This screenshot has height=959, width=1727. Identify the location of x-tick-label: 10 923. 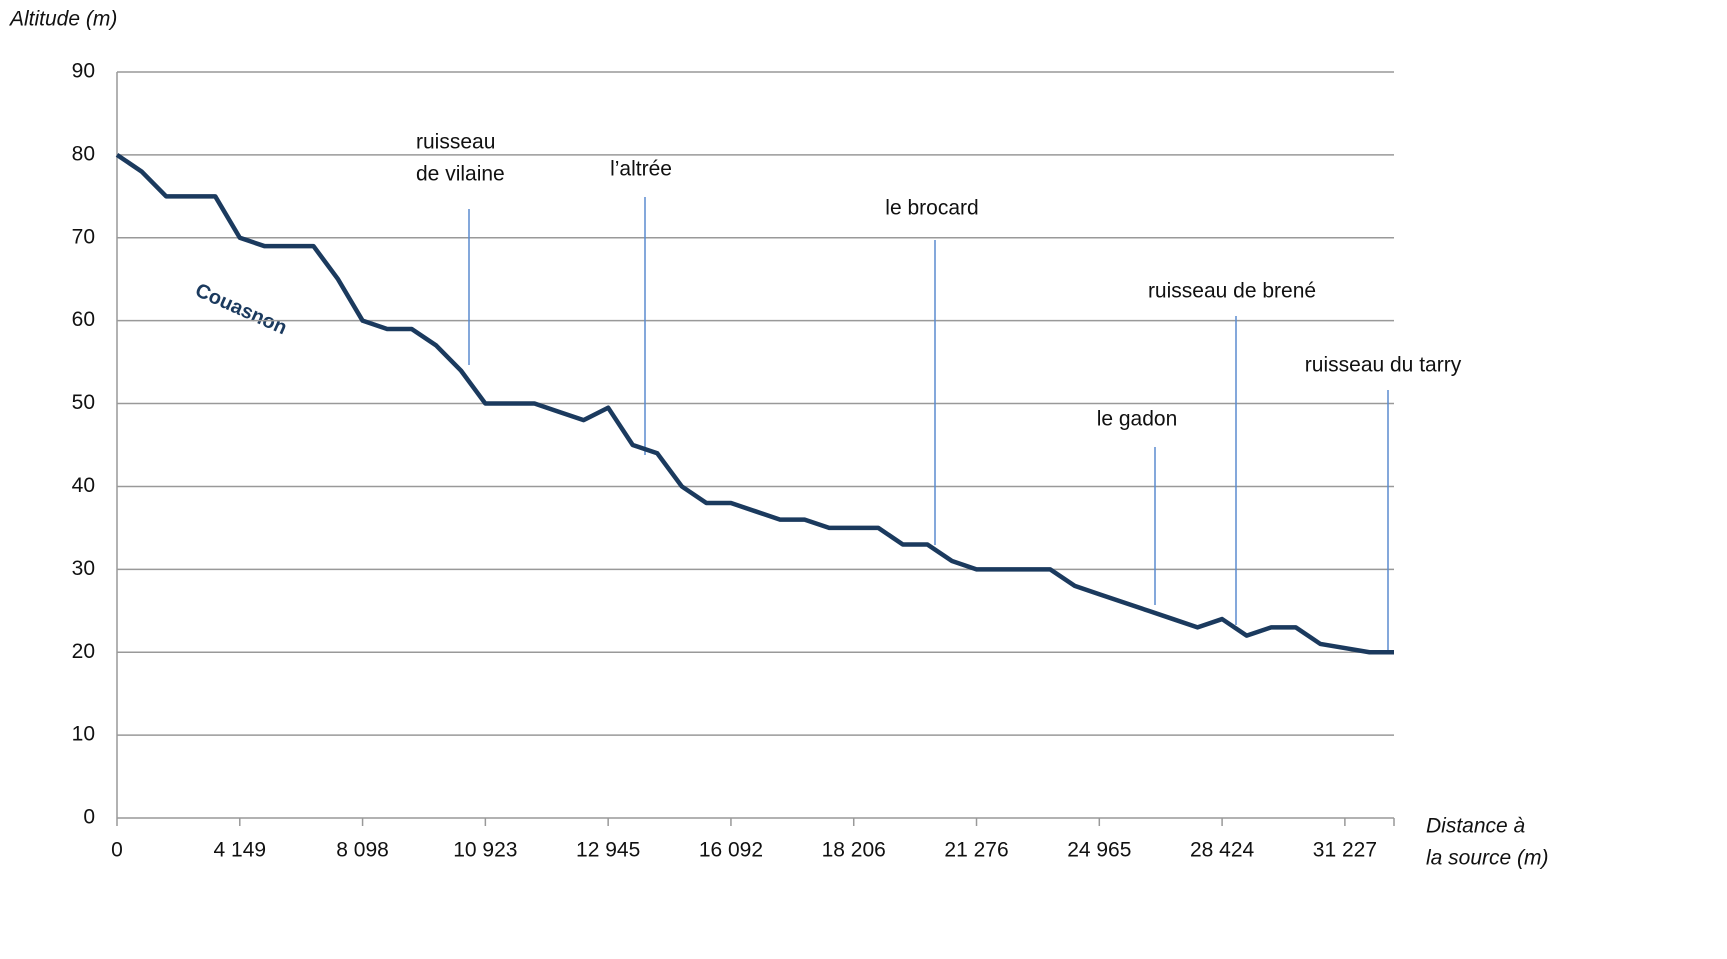
(485, 850).